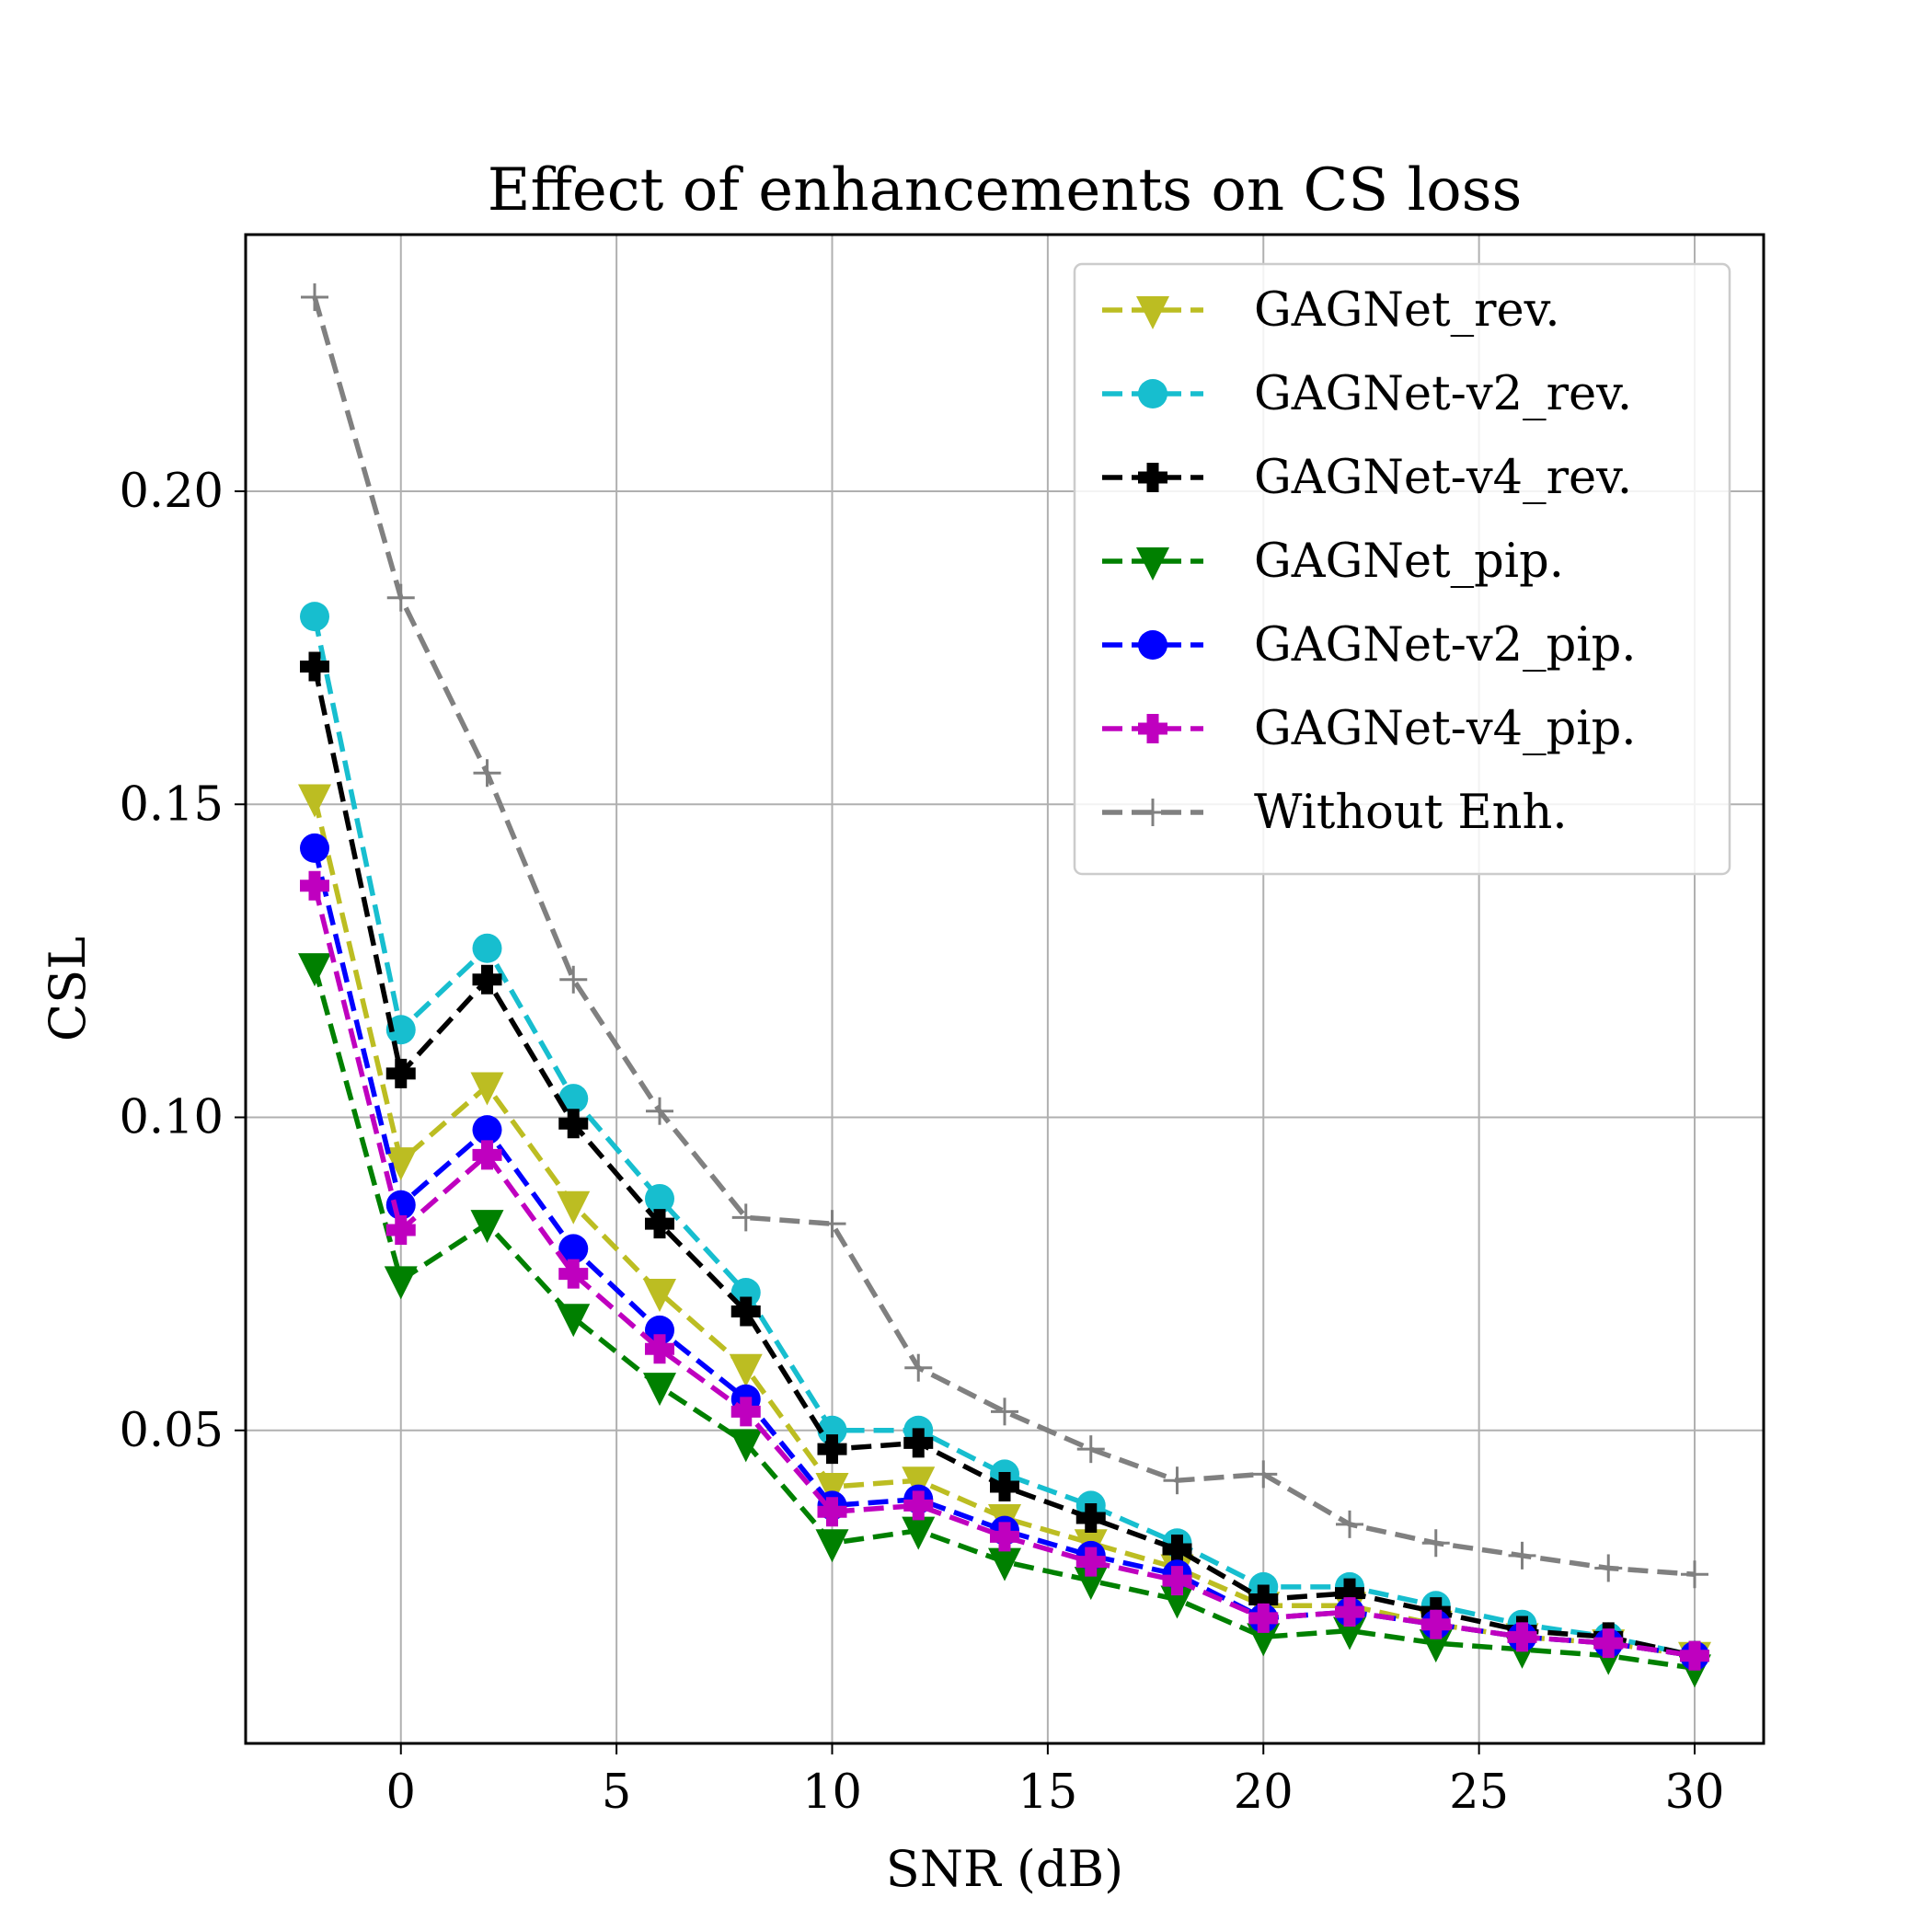 This screenshot has height=1932, width=1932. I want to click on x-tick-label: 0, so click(401, 1792).